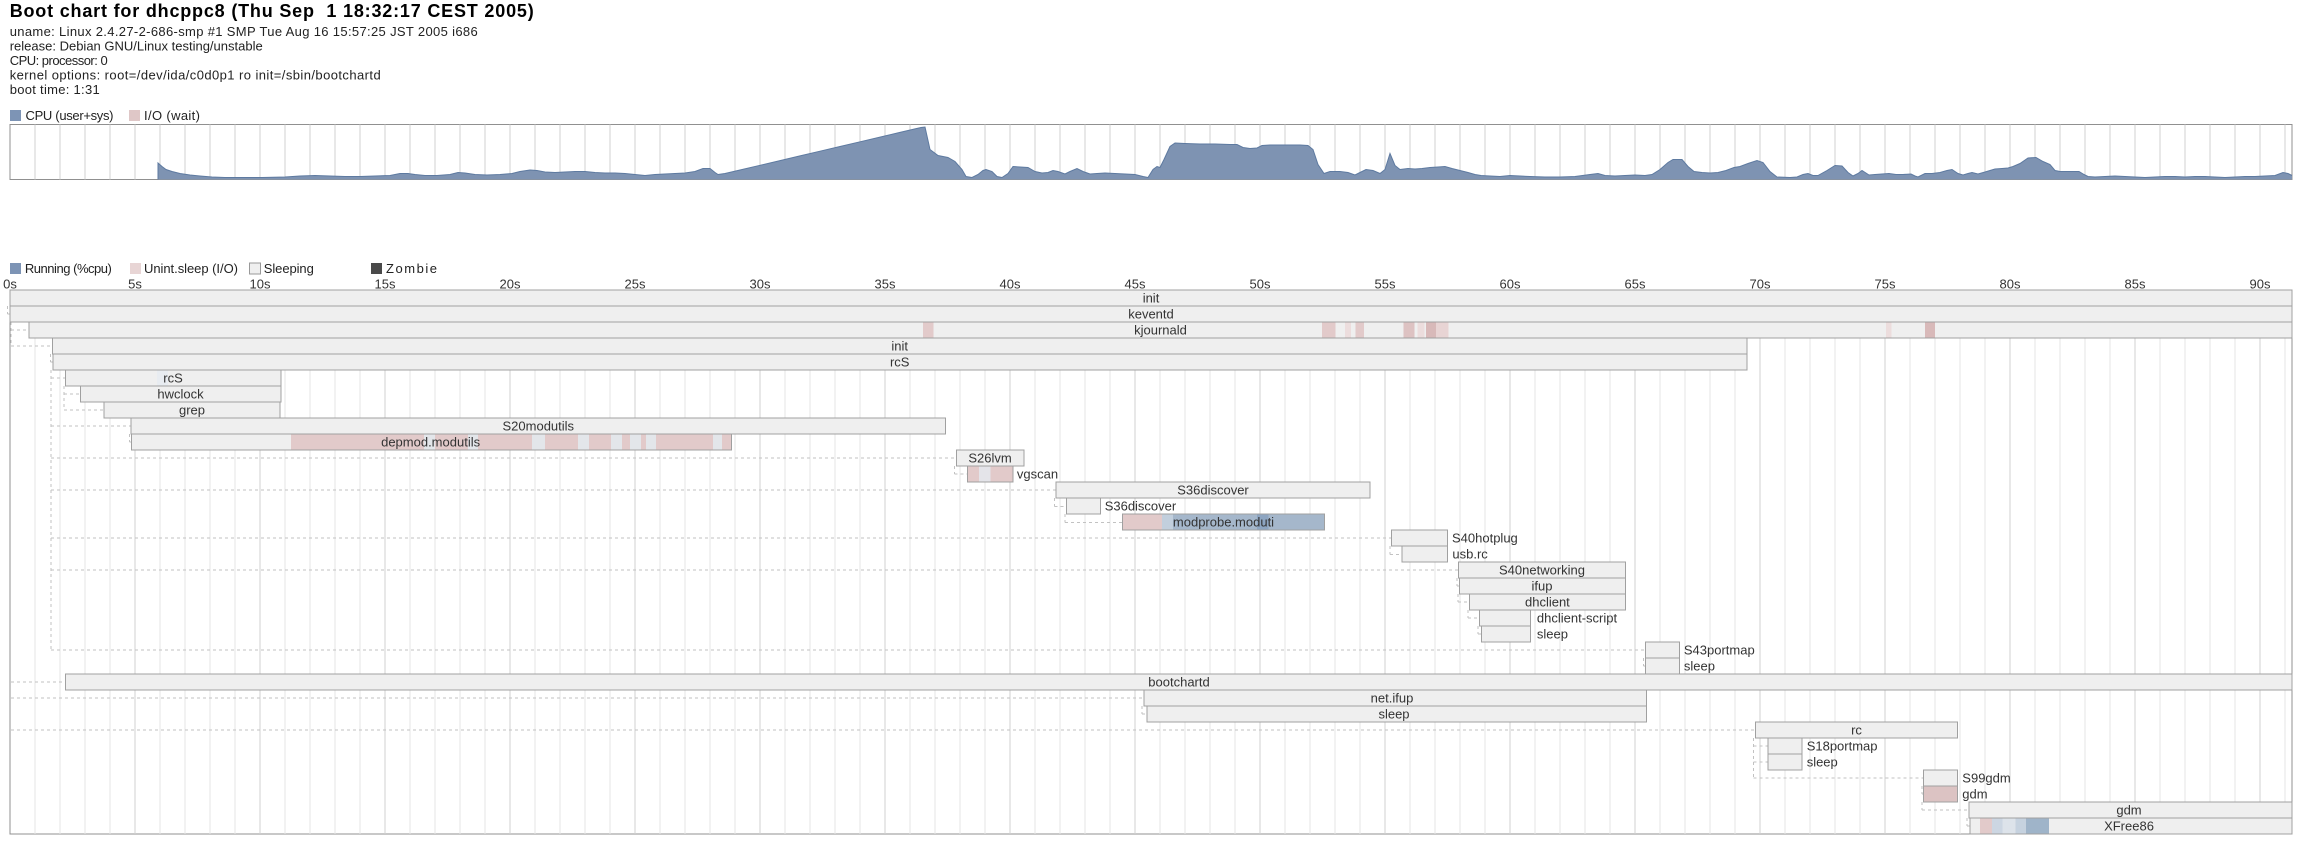 The image size is (2302, 844). Describe the element at coordinates (1160, 330) in the screenshot. I see `svg-text: kjournald` at that location.